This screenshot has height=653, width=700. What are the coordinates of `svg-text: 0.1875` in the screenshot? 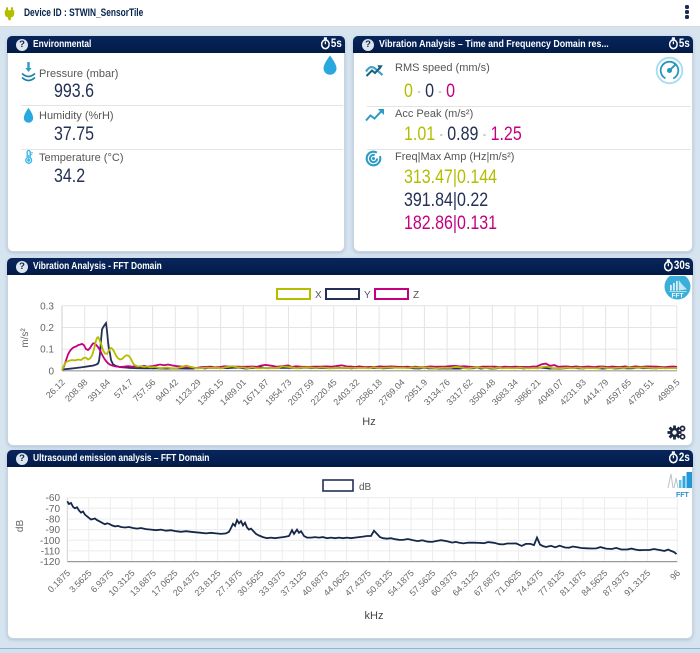 It's located at (59, 581).